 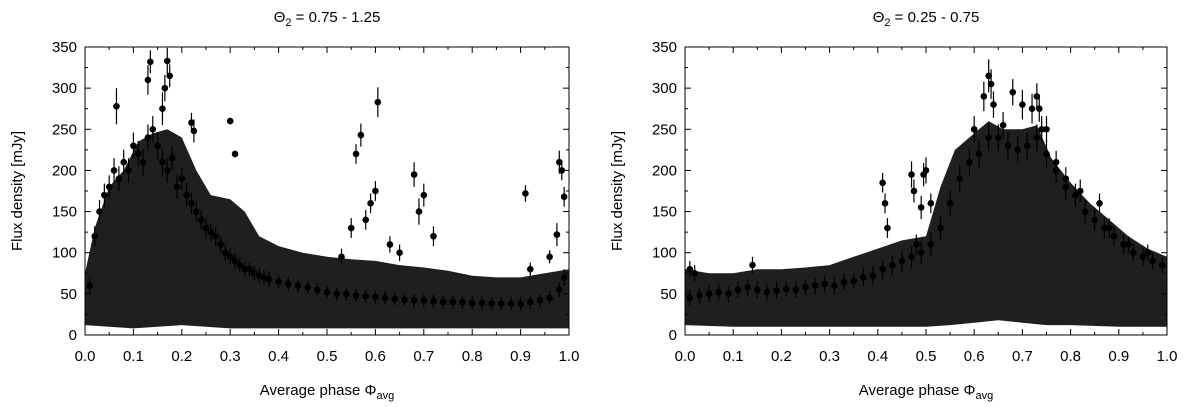 I want to click on y-tick-label: 250, so click(x=64, y=129).